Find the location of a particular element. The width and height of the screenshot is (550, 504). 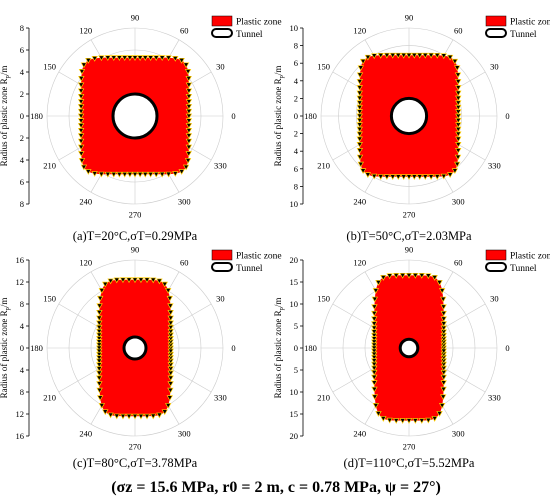

radial-tick-label: 15 is located at coordinates (294, 414).